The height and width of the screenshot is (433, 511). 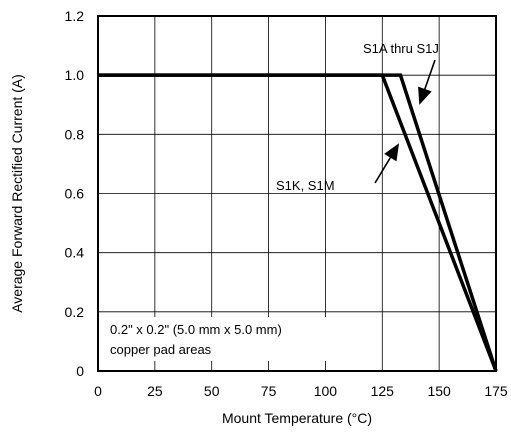 I want to click on x-tick-labels: 0 25 50 75 100 125 150 175, so click(x=301, y=391).